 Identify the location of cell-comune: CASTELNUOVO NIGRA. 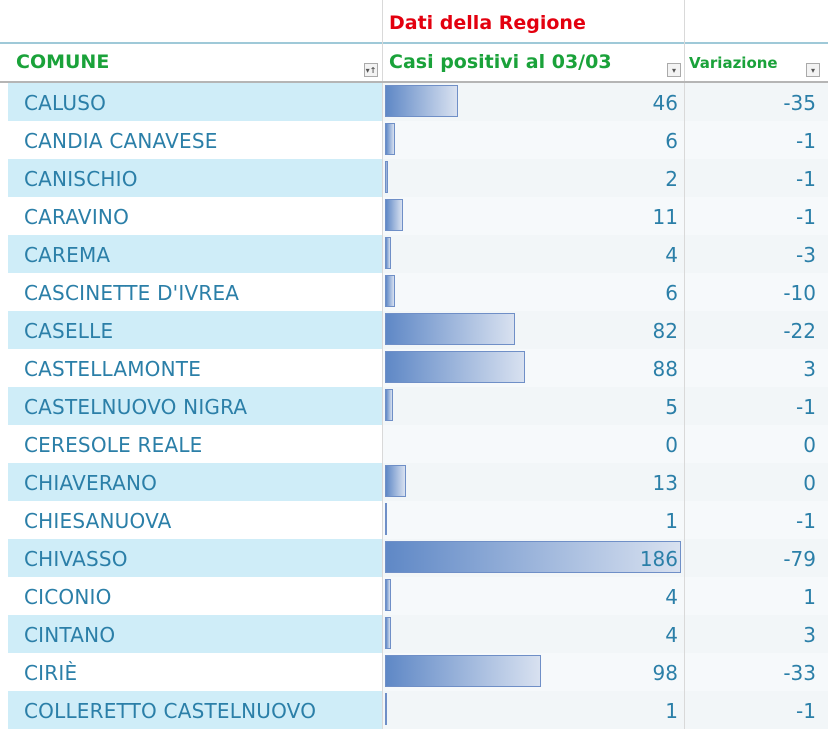
(191, 406).